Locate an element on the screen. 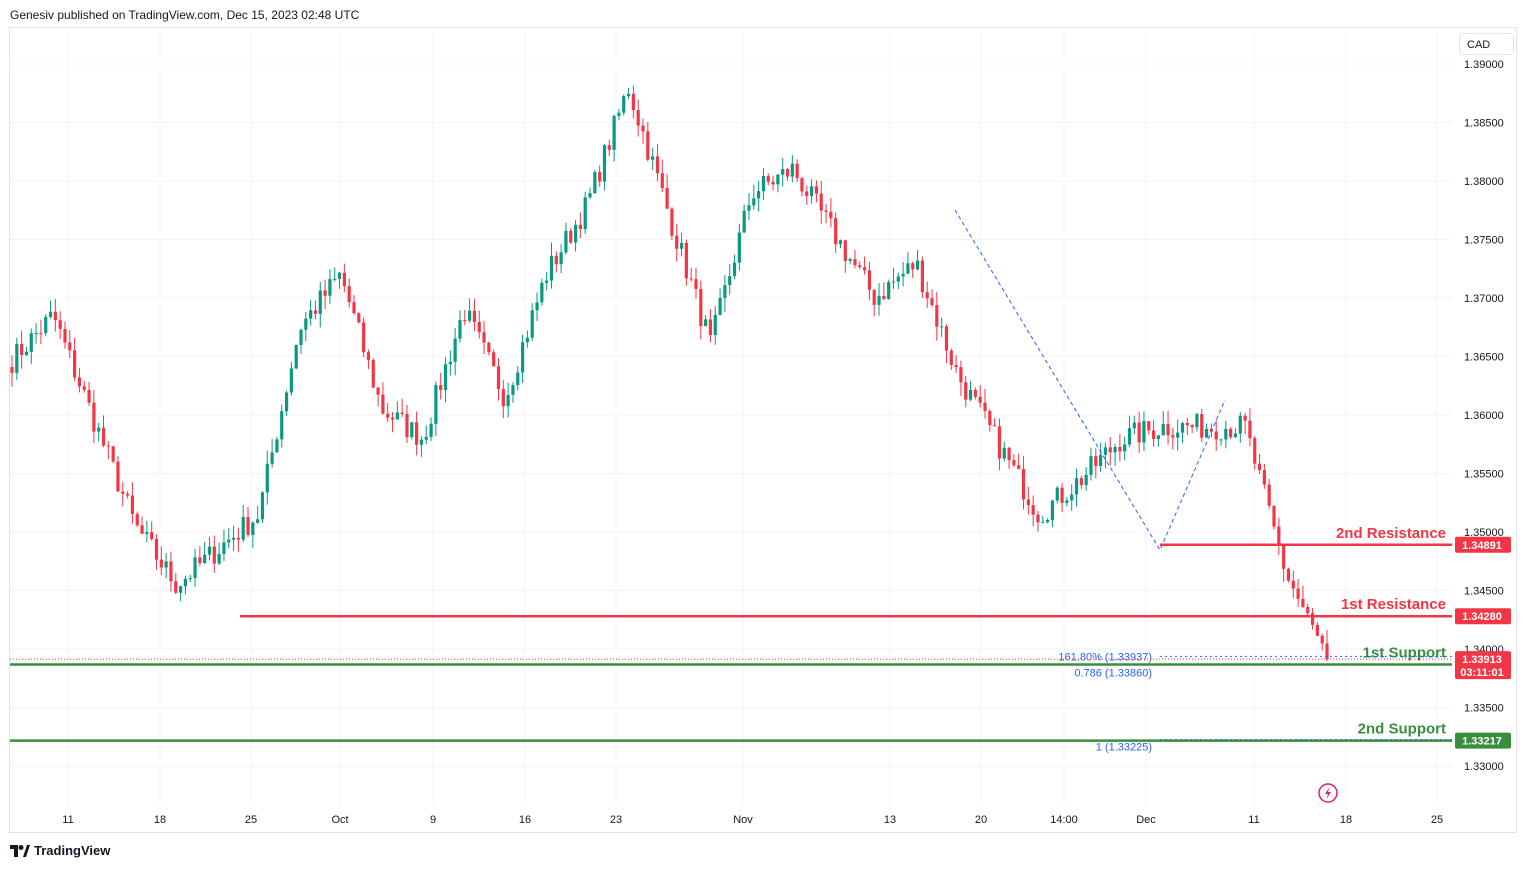  resistance-label: 1st Resistance is located at coordinates (1393, 604).